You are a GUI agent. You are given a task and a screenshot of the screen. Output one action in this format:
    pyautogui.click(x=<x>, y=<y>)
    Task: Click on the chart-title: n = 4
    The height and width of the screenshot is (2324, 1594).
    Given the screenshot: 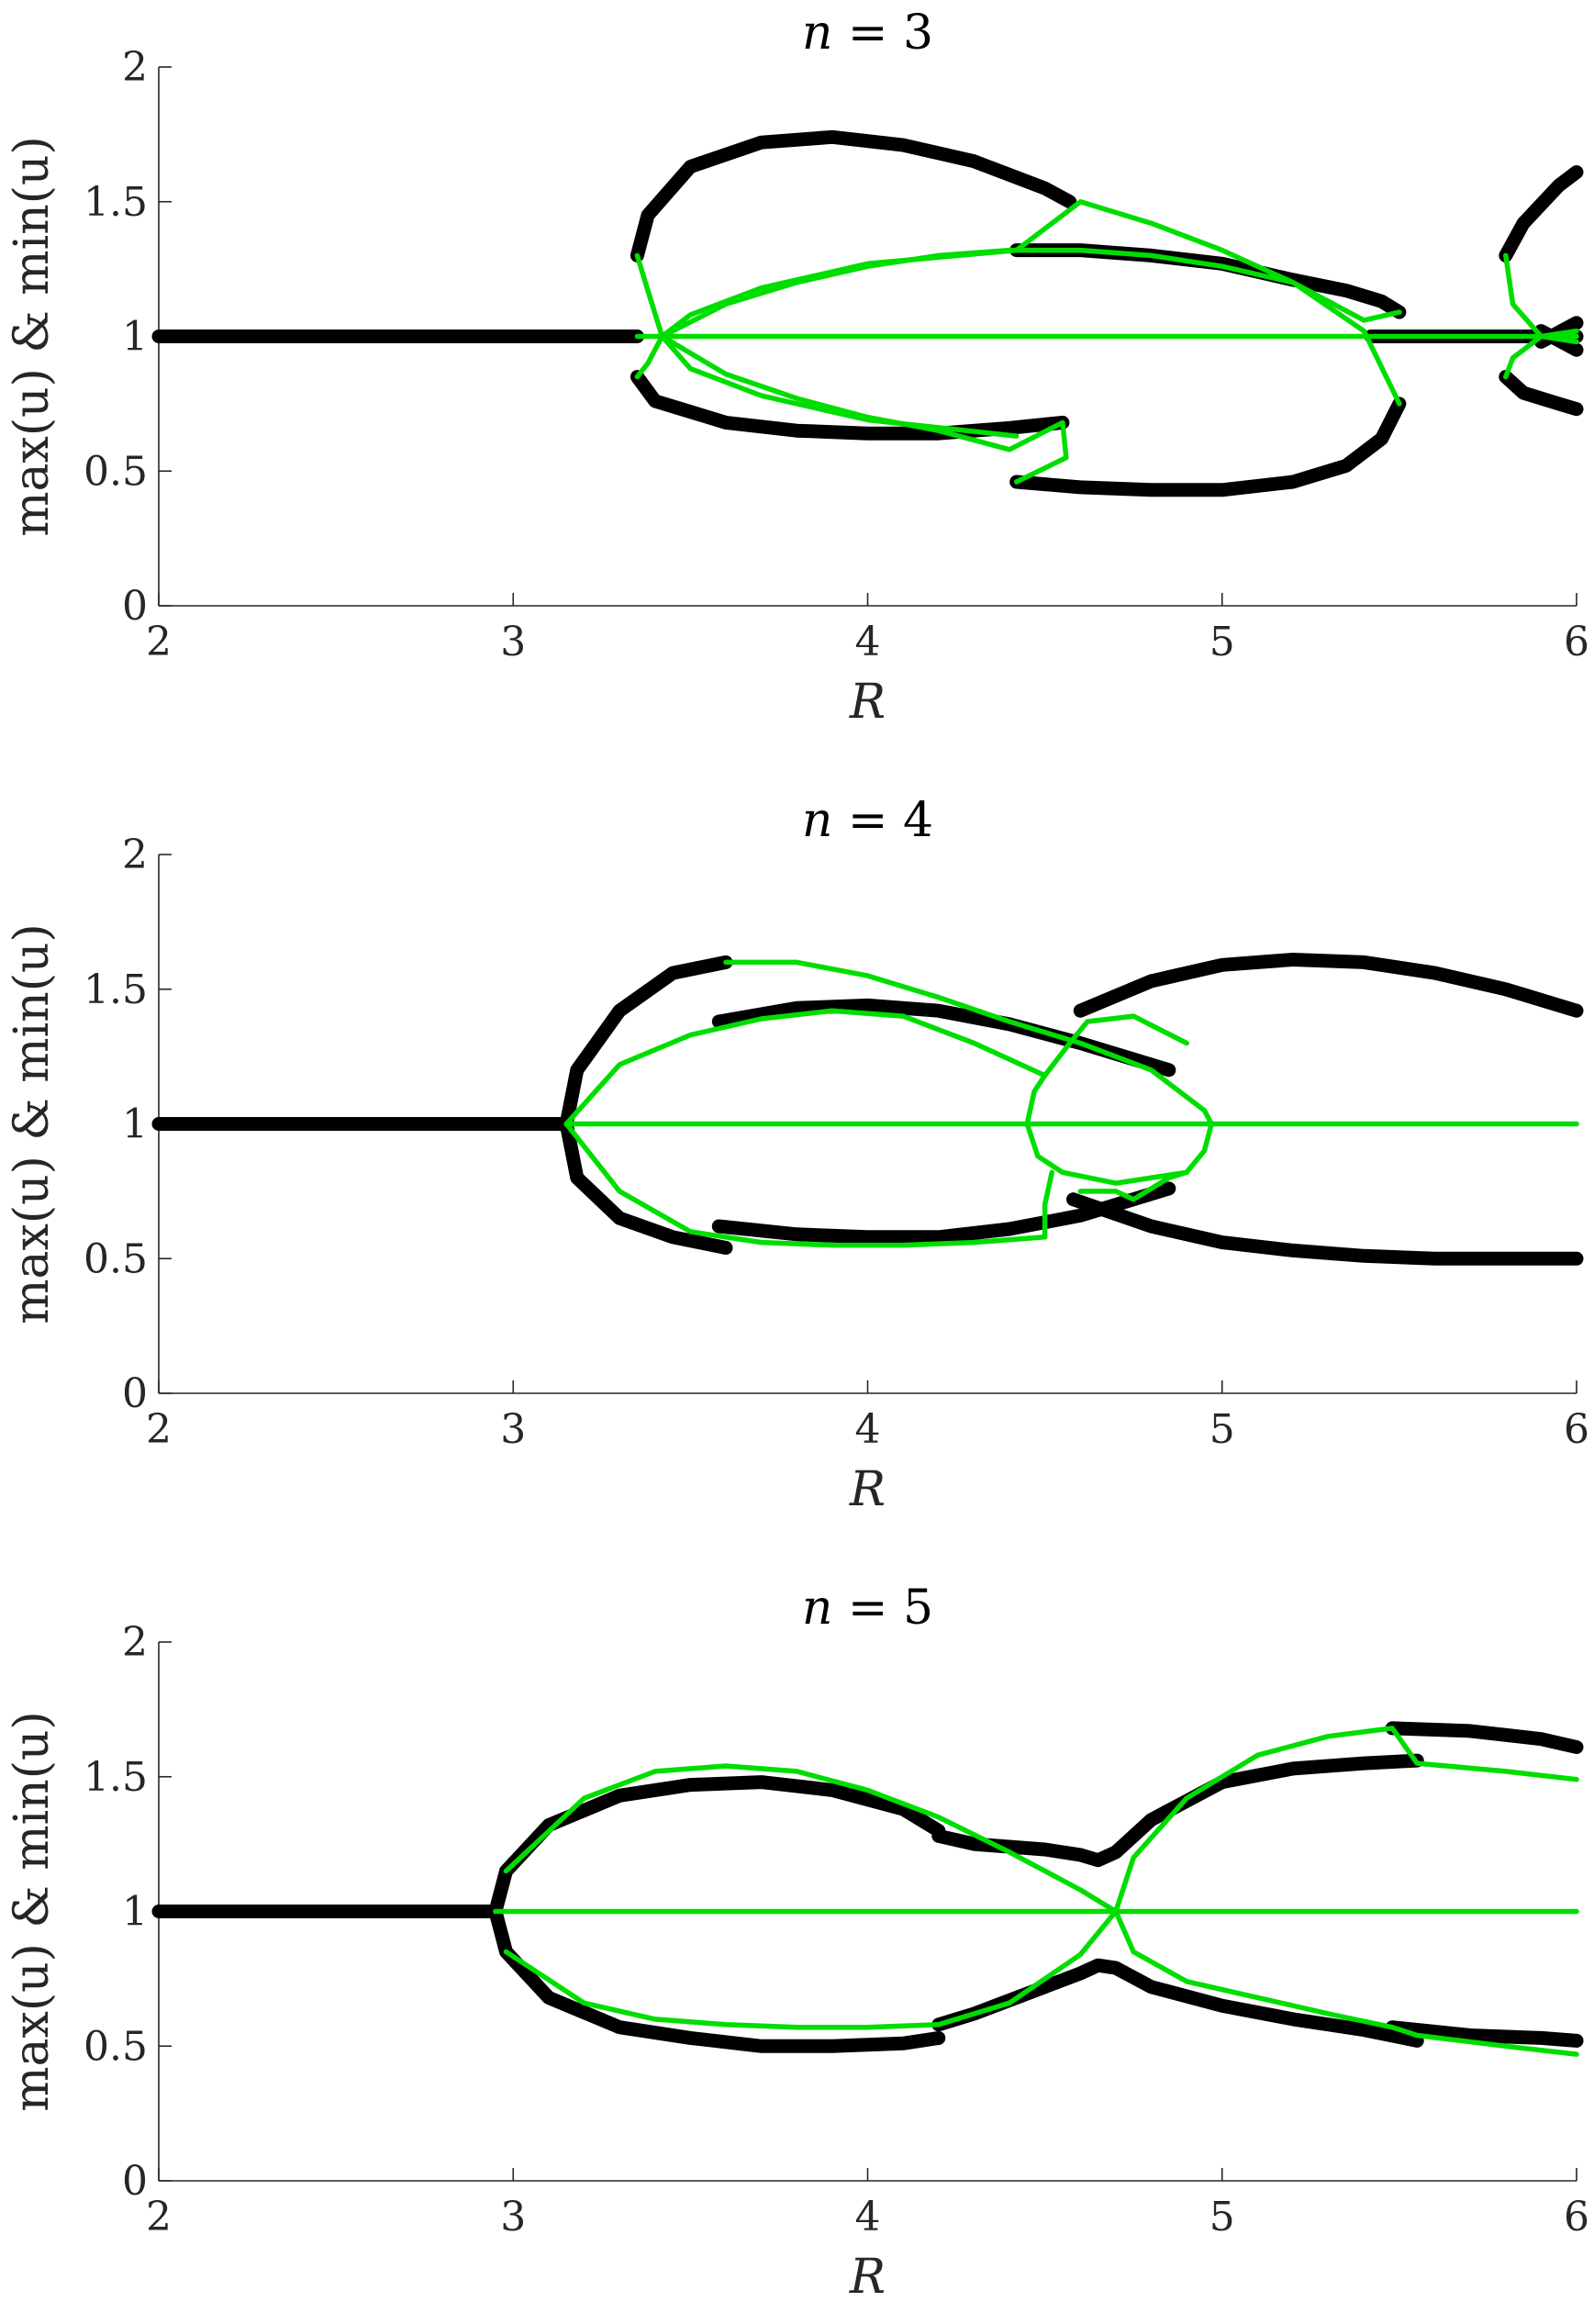 What is the action you would take?
    pyautogui.click(x=867, y=820)
    